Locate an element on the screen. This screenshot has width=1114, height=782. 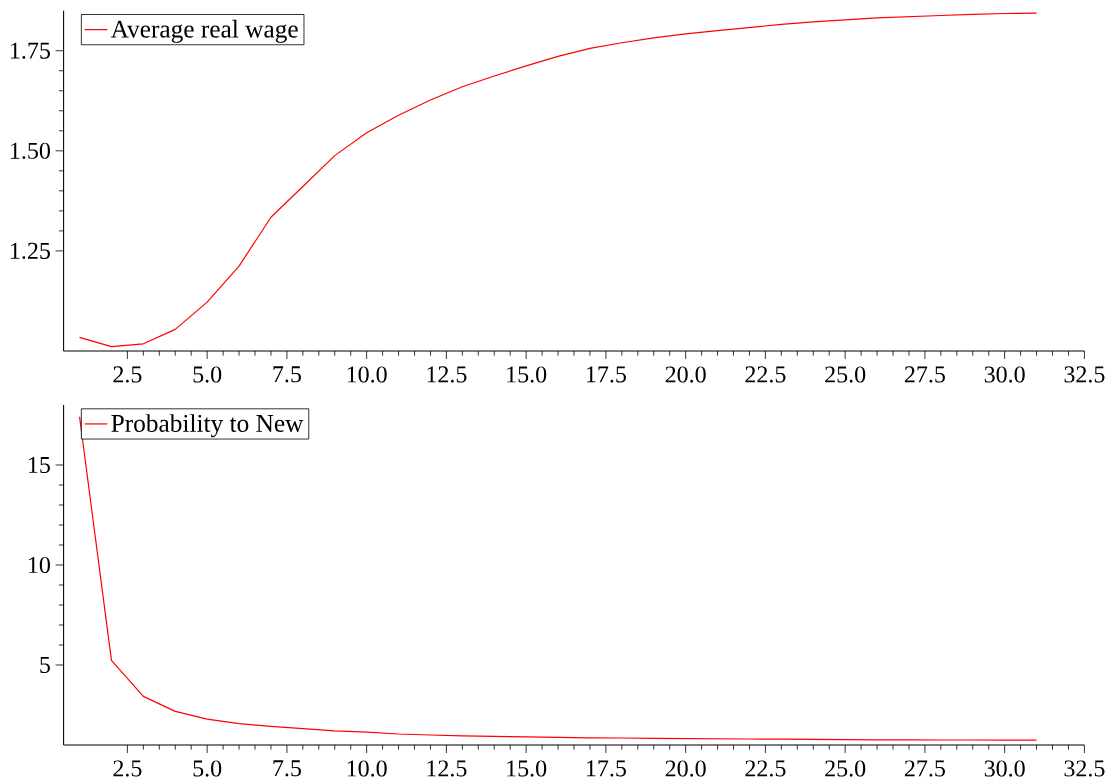
y-tick-label: 1.50 is located at coordinates (30, 150).